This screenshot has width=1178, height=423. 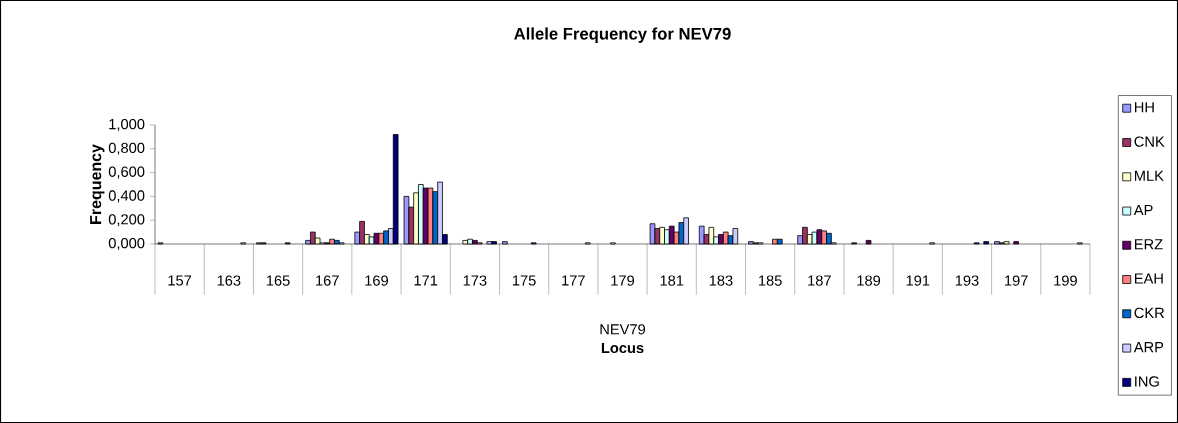 I want to click on x-tick-label: 165, so click(x=278, y=280).